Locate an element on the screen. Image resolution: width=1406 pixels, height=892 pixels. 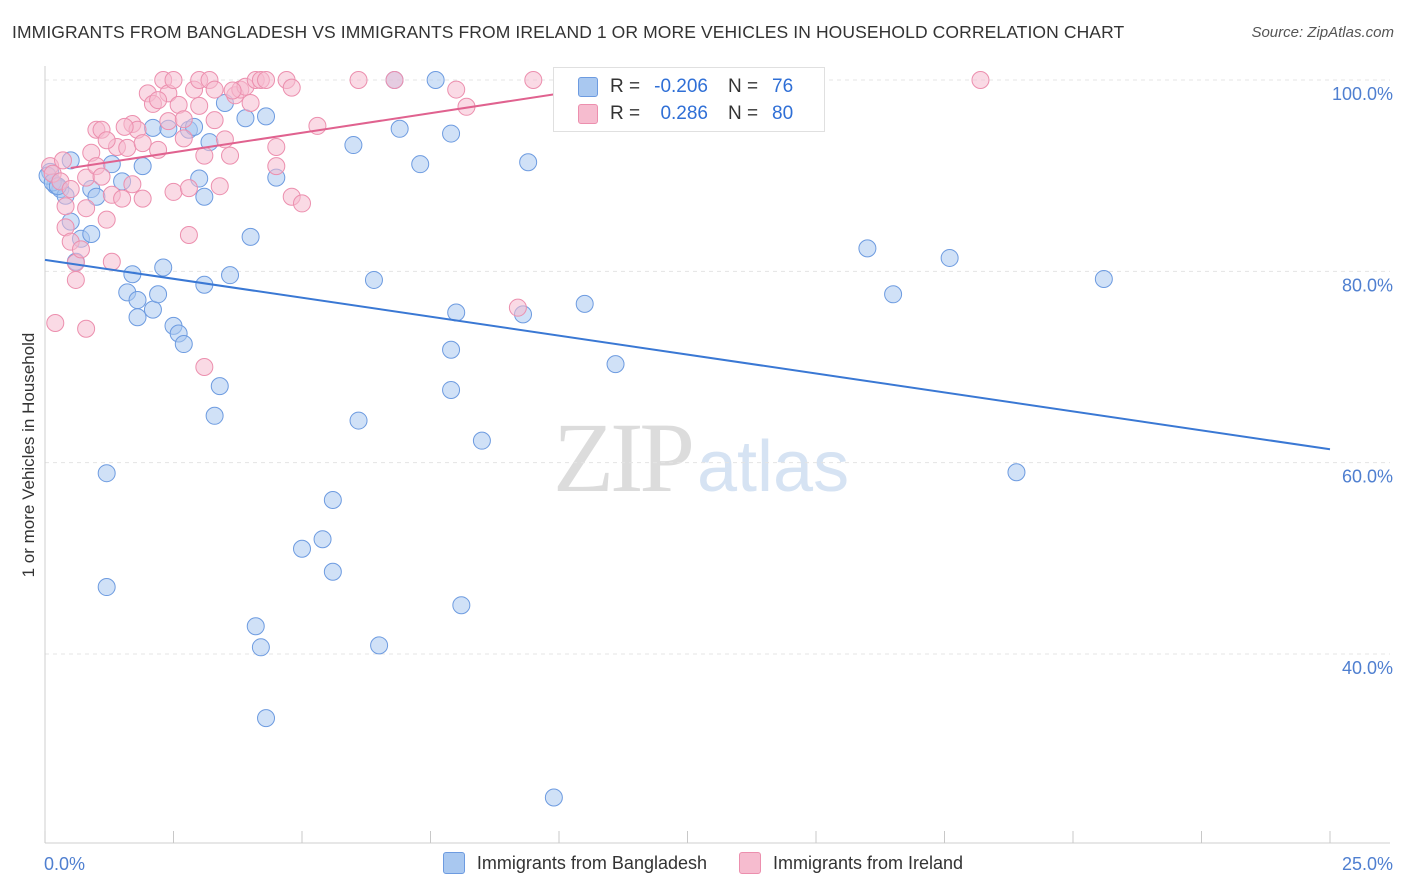
watermark: ZIPatlas is located at coordinates (701, 457).